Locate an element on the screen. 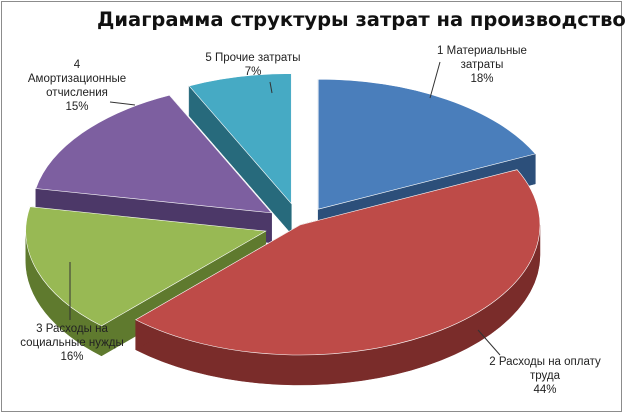  label-material-costs: 1 Материальные затраты 18% is located at coordinates (482, 65).